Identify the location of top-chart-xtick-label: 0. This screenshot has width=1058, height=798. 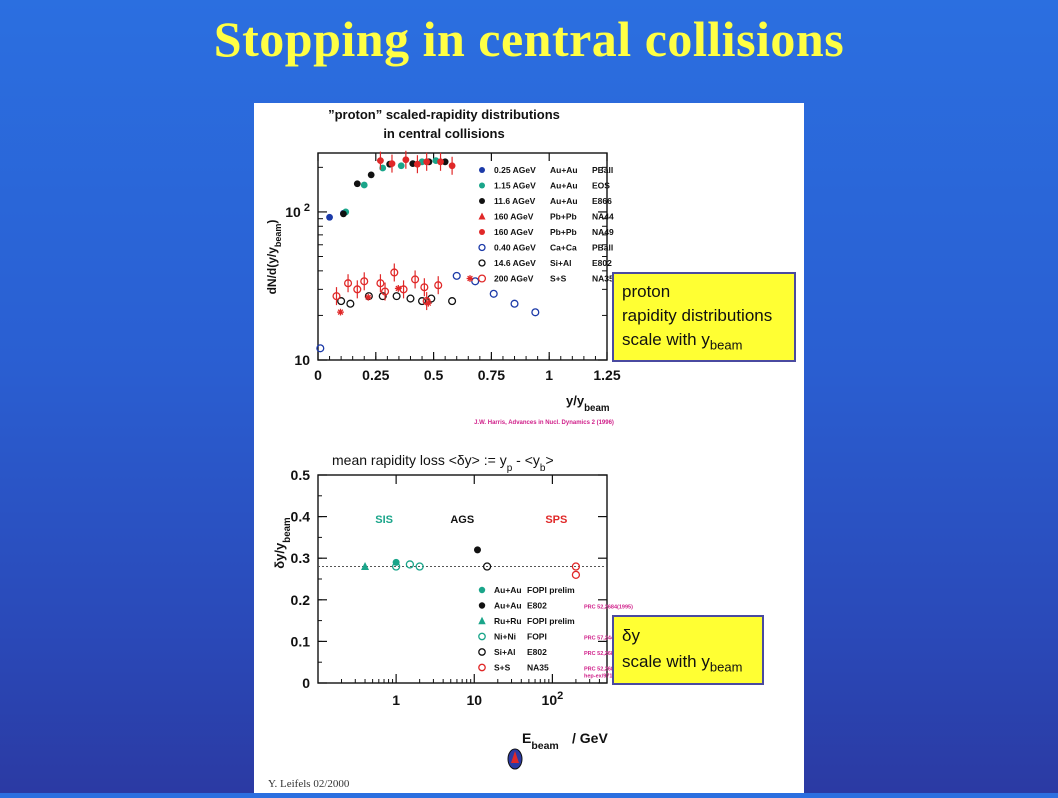
(318, 375).